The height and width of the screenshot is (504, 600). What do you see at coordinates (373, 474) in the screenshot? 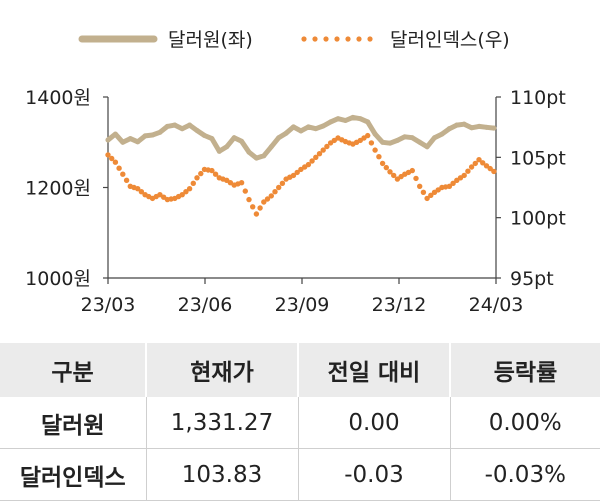
I see `change: -0.03` at bounding box center [373, 474].